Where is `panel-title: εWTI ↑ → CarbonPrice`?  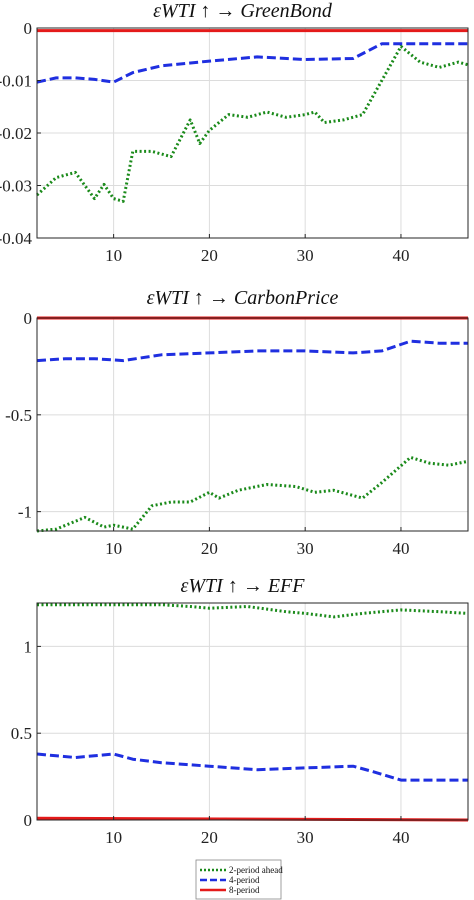 panel-title: εWTI ↑ → CarbonPrice is located at coordinates (243, 298).